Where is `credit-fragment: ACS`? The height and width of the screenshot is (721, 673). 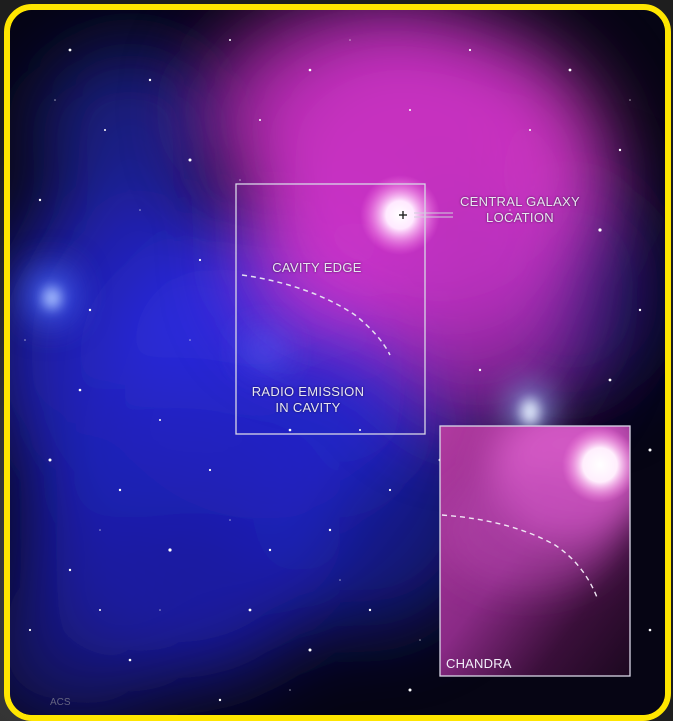
credit-fragment: ACS is located at coordinates (60, 702).